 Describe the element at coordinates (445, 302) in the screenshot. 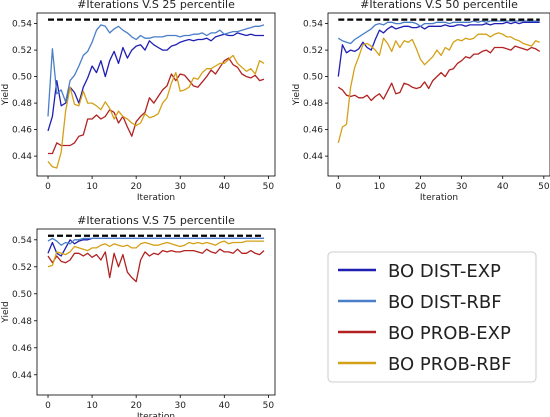

I see `legend-entry-label: BO DIST-RBF` at that location.